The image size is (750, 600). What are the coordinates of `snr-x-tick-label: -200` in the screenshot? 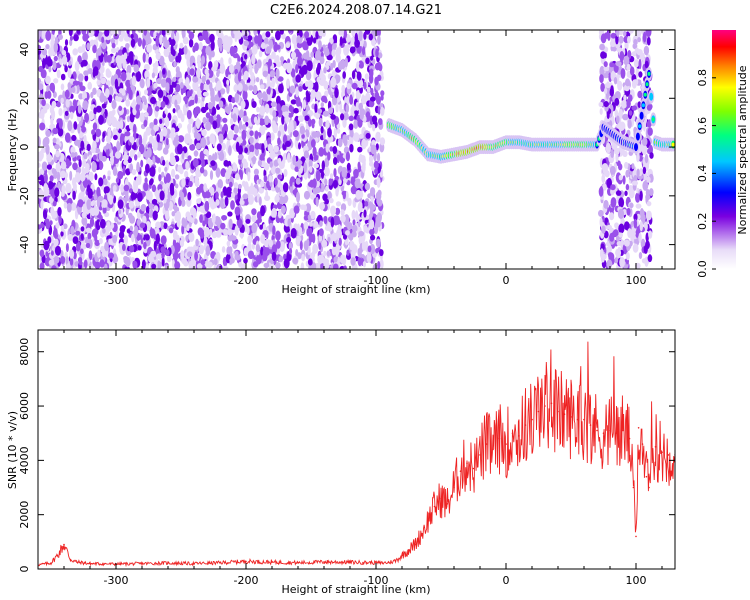 It's located at (246, 580).